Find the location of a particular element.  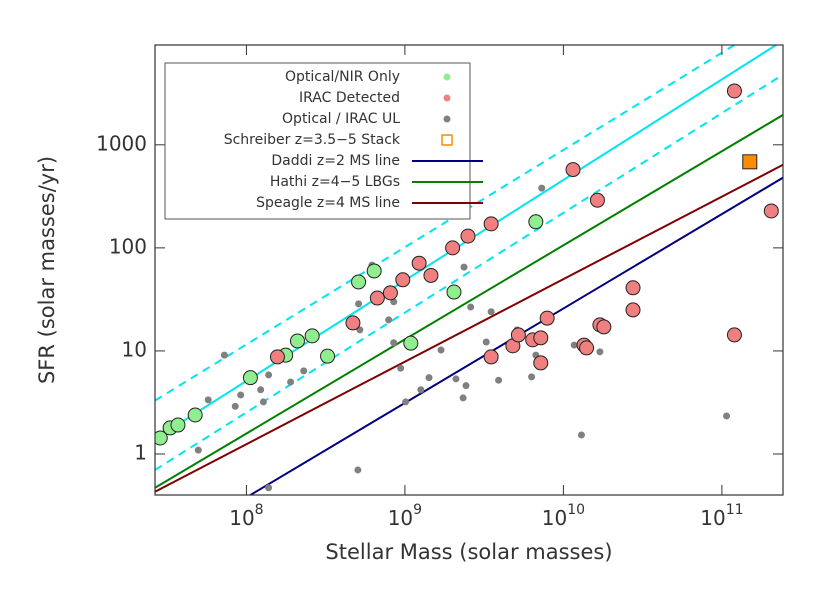

legend-label: Optical/NIR Only is located at coordinates (342, 77).